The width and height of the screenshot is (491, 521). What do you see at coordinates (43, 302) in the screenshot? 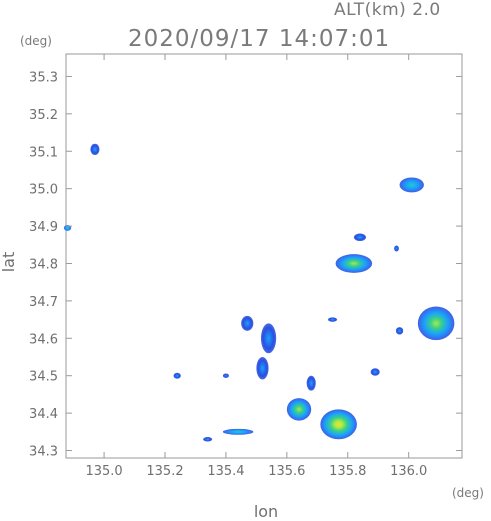
I see `y-tick-label: 34.7` at bounding box center [43, 302].